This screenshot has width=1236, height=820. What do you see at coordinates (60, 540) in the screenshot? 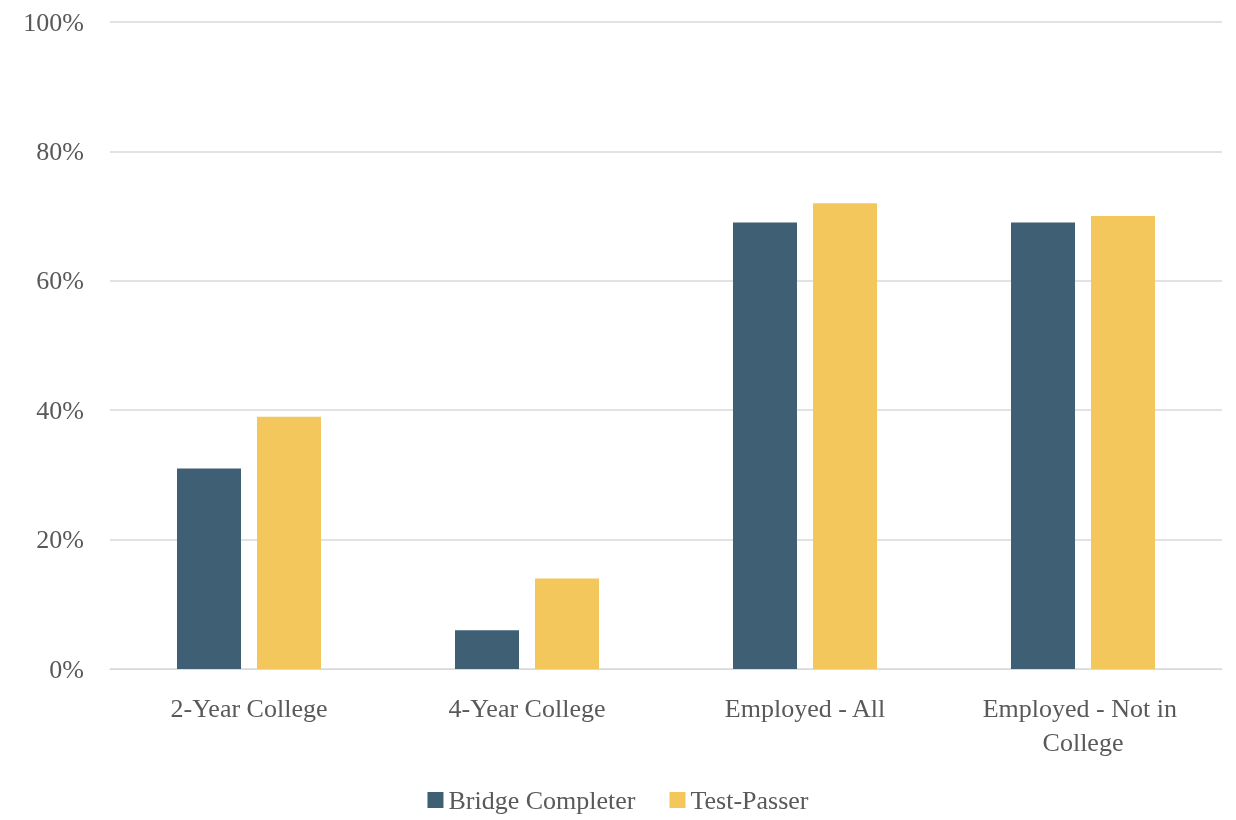
I see `y-tick-label: 20%` at bounding box center [60, 540].